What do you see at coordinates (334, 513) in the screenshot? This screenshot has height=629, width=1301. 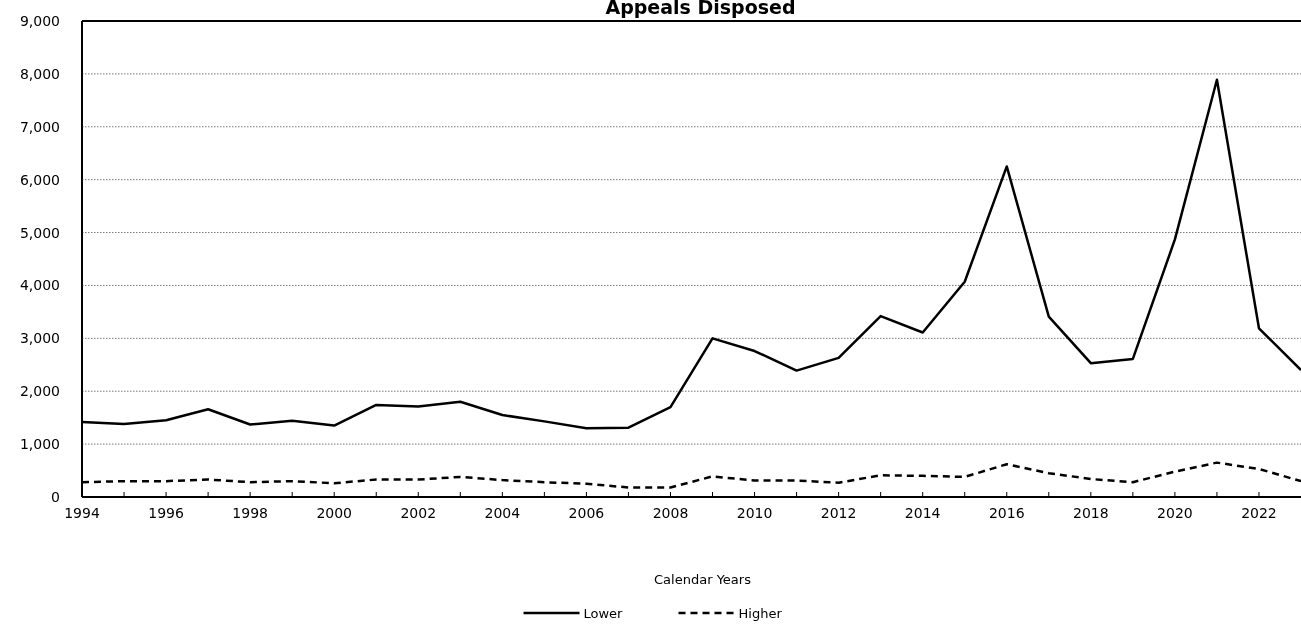 I see `x-tick-label: 2000` at bounding box center [334, 513].